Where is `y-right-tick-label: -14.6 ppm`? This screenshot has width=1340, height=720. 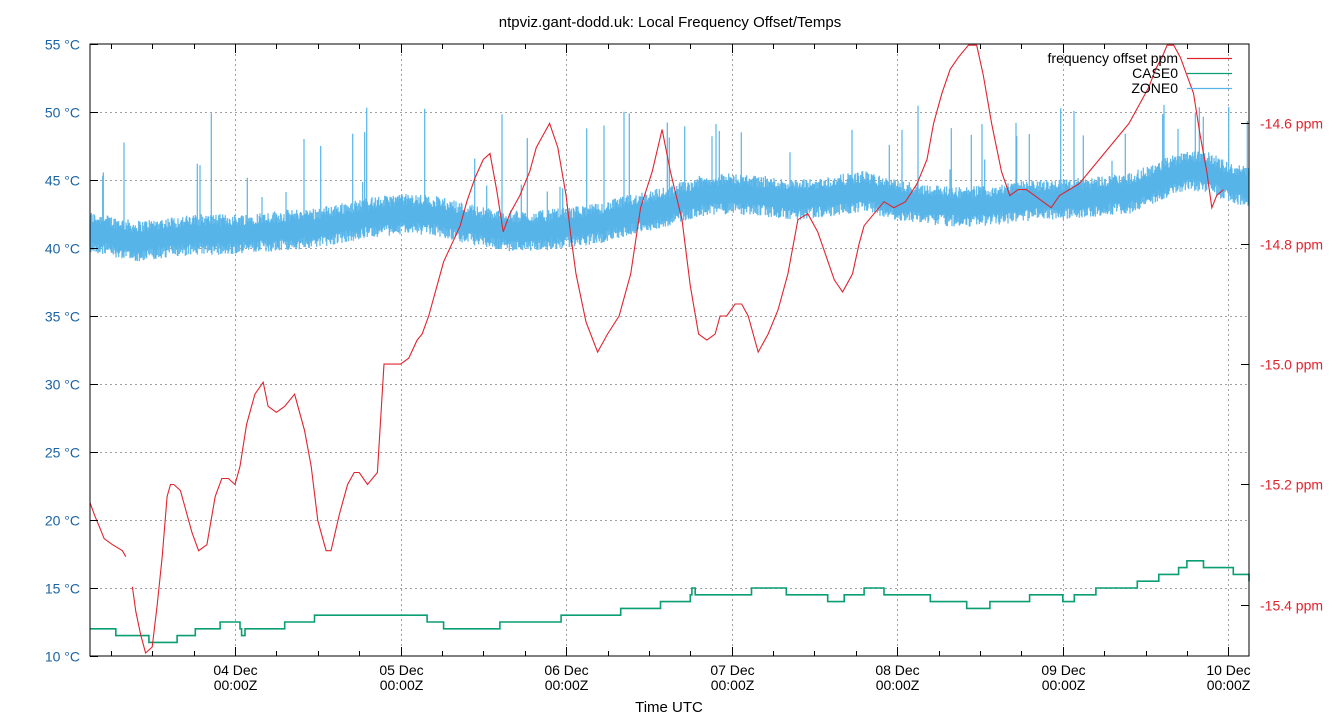 y-right-tick-label: -14.6 ppm is located at coordinates (1291, 124).